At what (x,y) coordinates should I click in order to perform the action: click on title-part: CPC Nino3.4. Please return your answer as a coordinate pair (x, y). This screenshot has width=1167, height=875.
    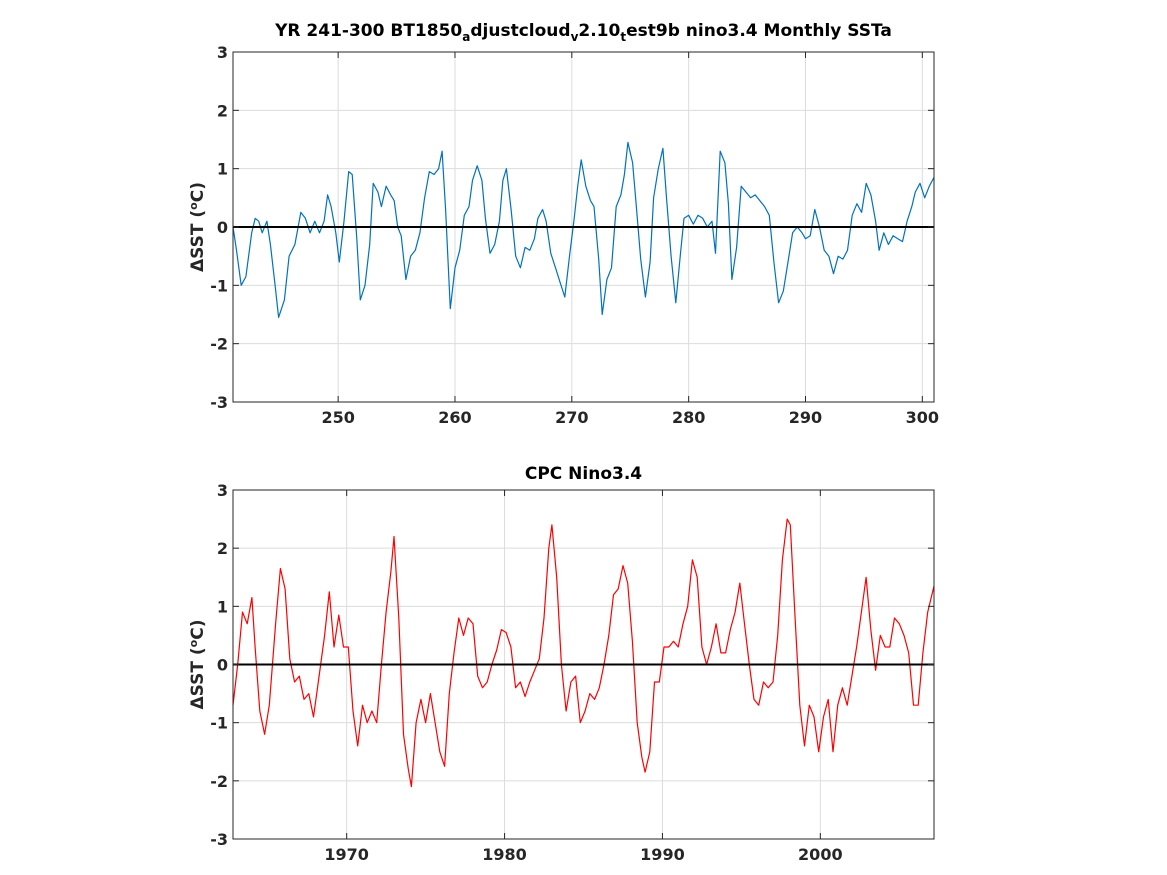
    Looking at the image, I should click on (583, 474).